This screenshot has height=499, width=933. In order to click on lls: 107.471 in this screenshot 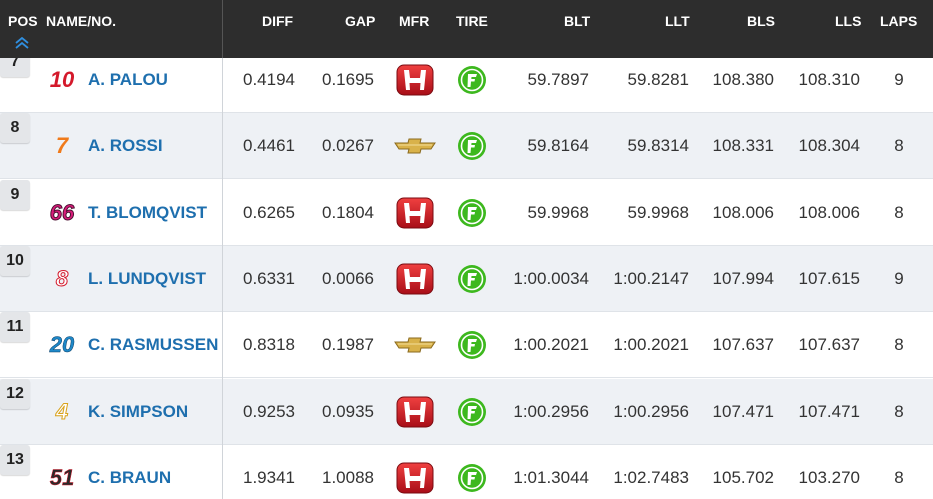, I will do `click(829, 411)`.